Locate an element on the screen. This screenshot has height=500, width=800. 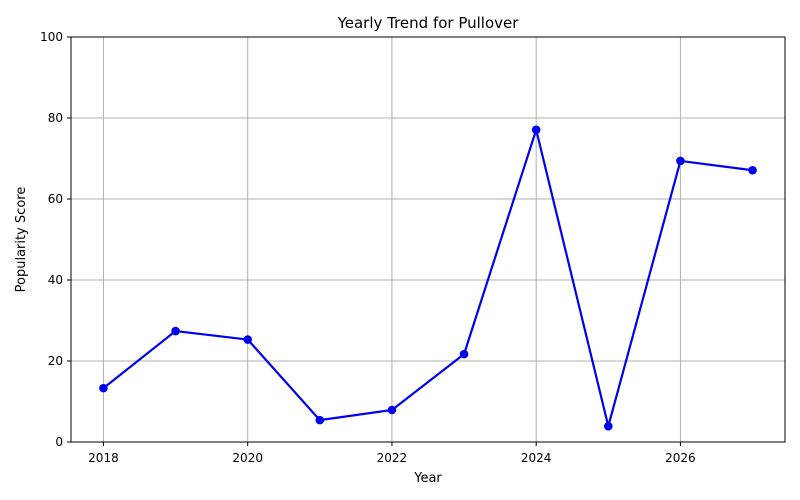
chart-title: Yearly Trend for Pullover is located at coordinates (428, 23).